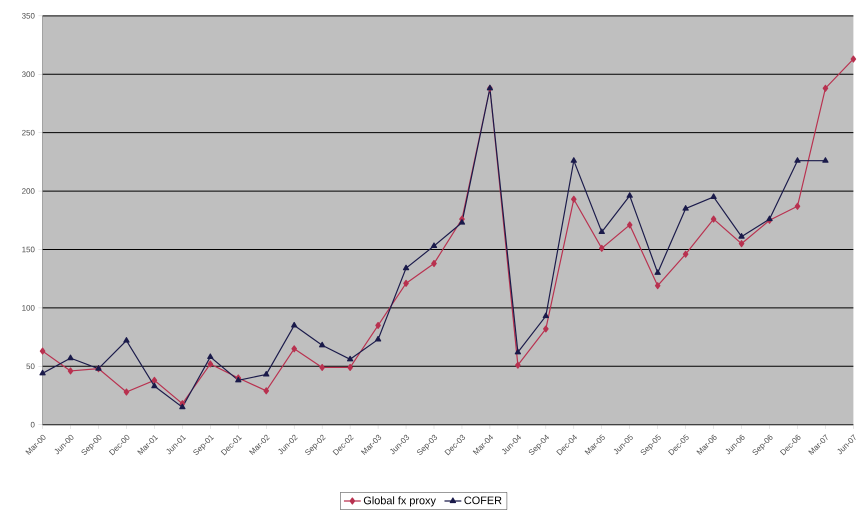  Describe the element at coordinates (400, 501) in the screenshot. I see `legend-label: Global fx proxy` at that location.